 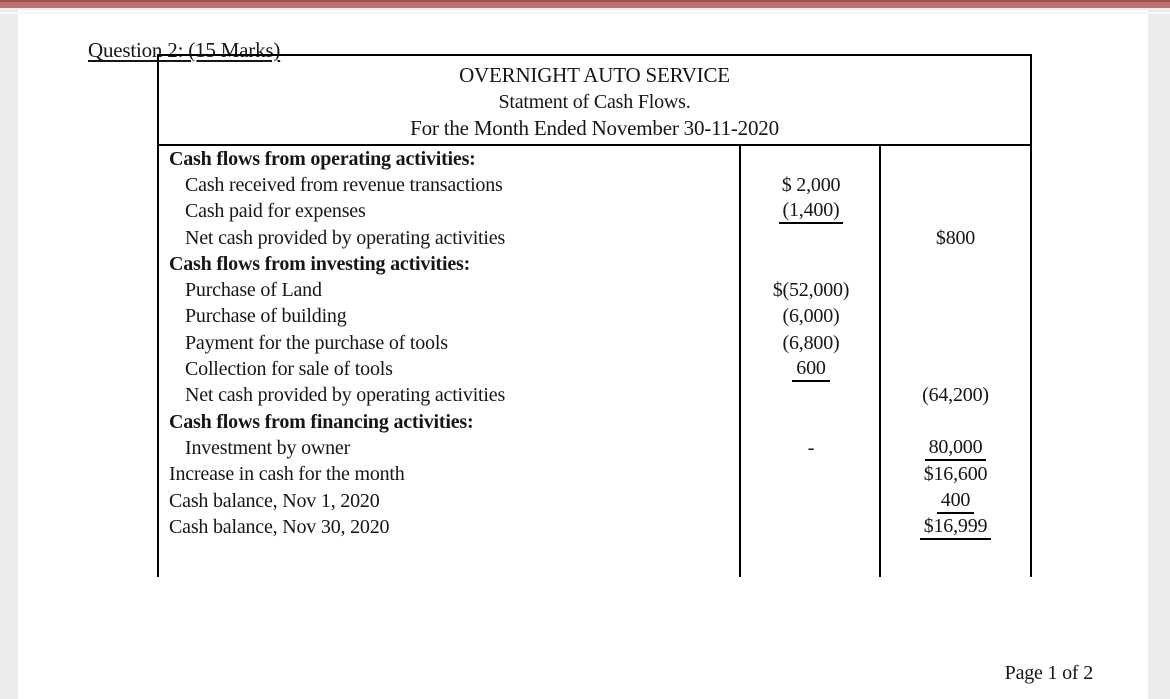 I want to click on row-amount-right: 400, so click(x=955, y=501).